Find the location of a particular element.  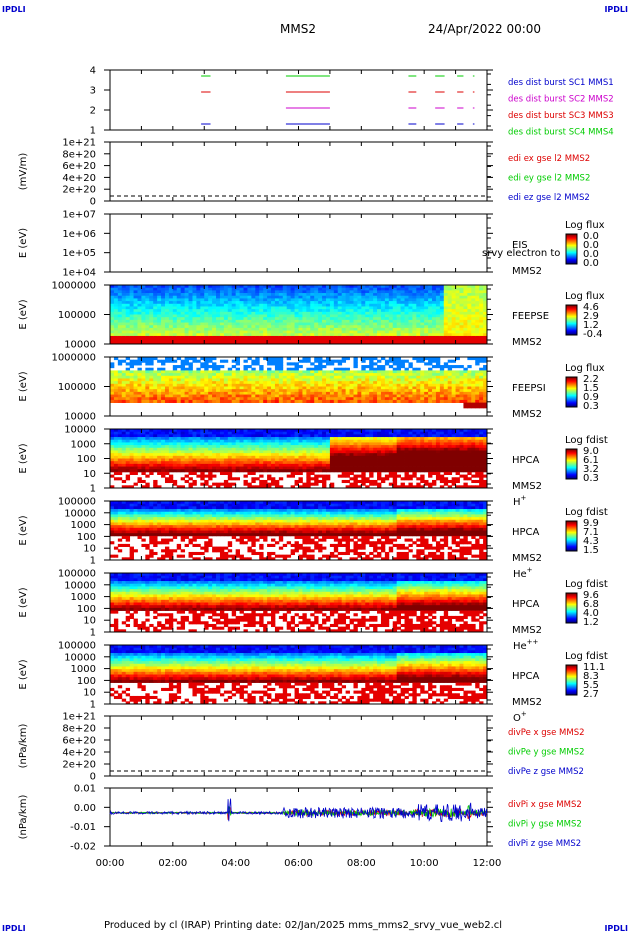

colorbar-swatch is located at coordinates (571, 307).